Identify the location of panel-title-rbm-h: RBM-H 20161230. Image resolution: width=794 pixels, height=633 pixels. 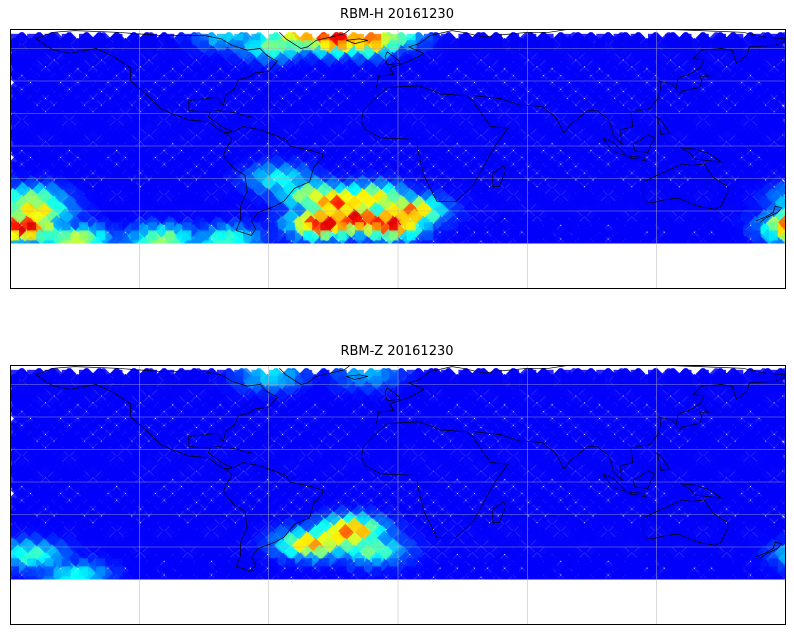
(397, 14).